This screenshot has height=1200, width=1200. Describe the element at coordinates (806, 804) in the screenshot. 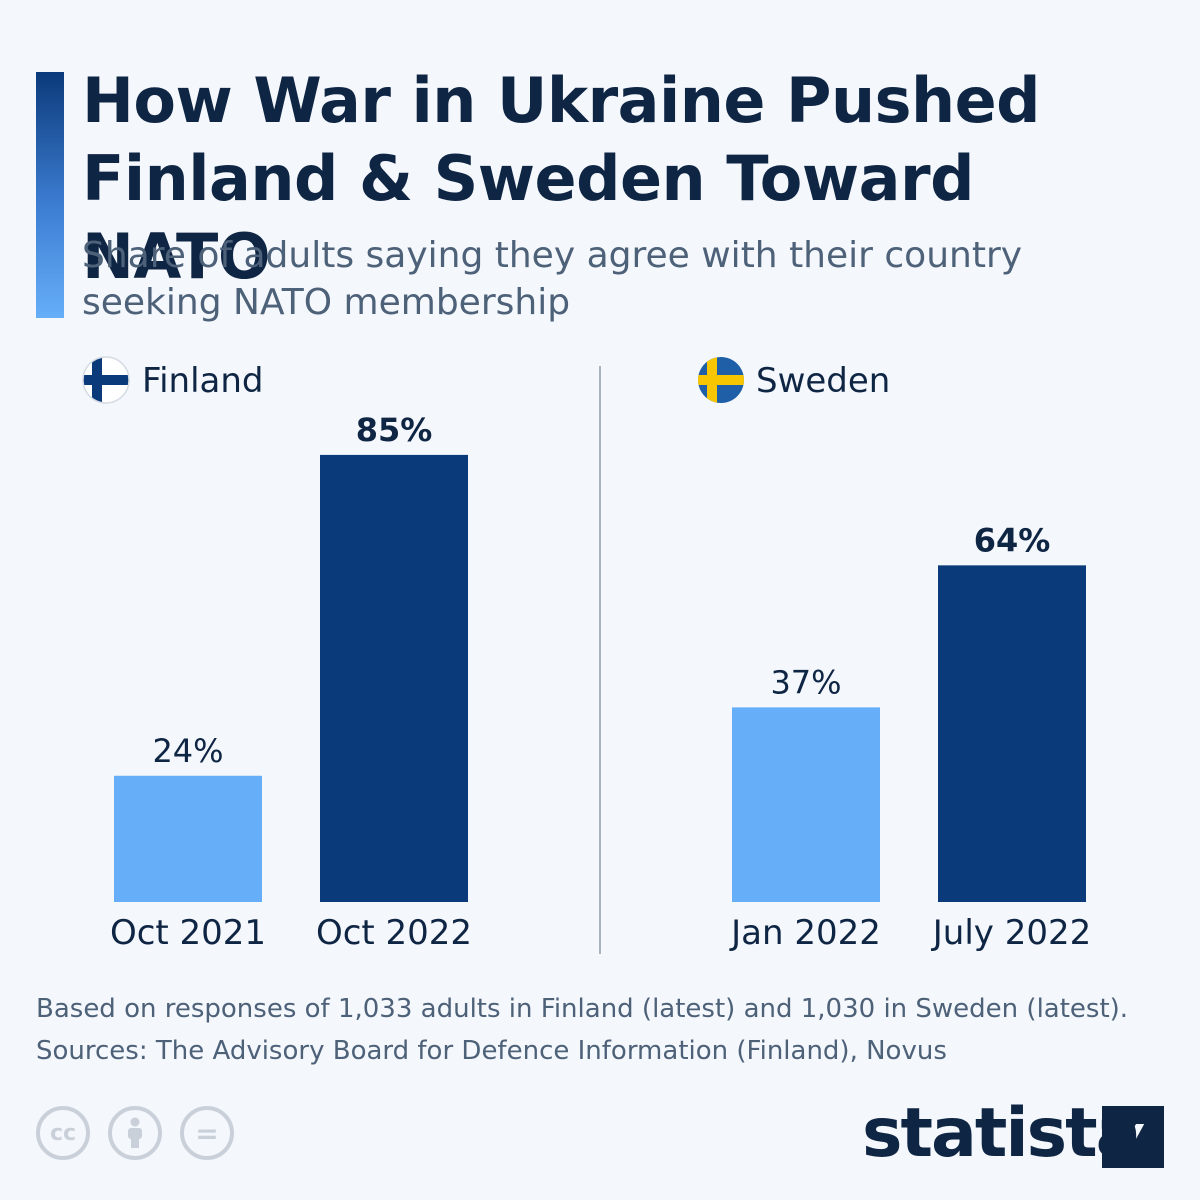

I see `bar-sweden-jan-2022` at that location.